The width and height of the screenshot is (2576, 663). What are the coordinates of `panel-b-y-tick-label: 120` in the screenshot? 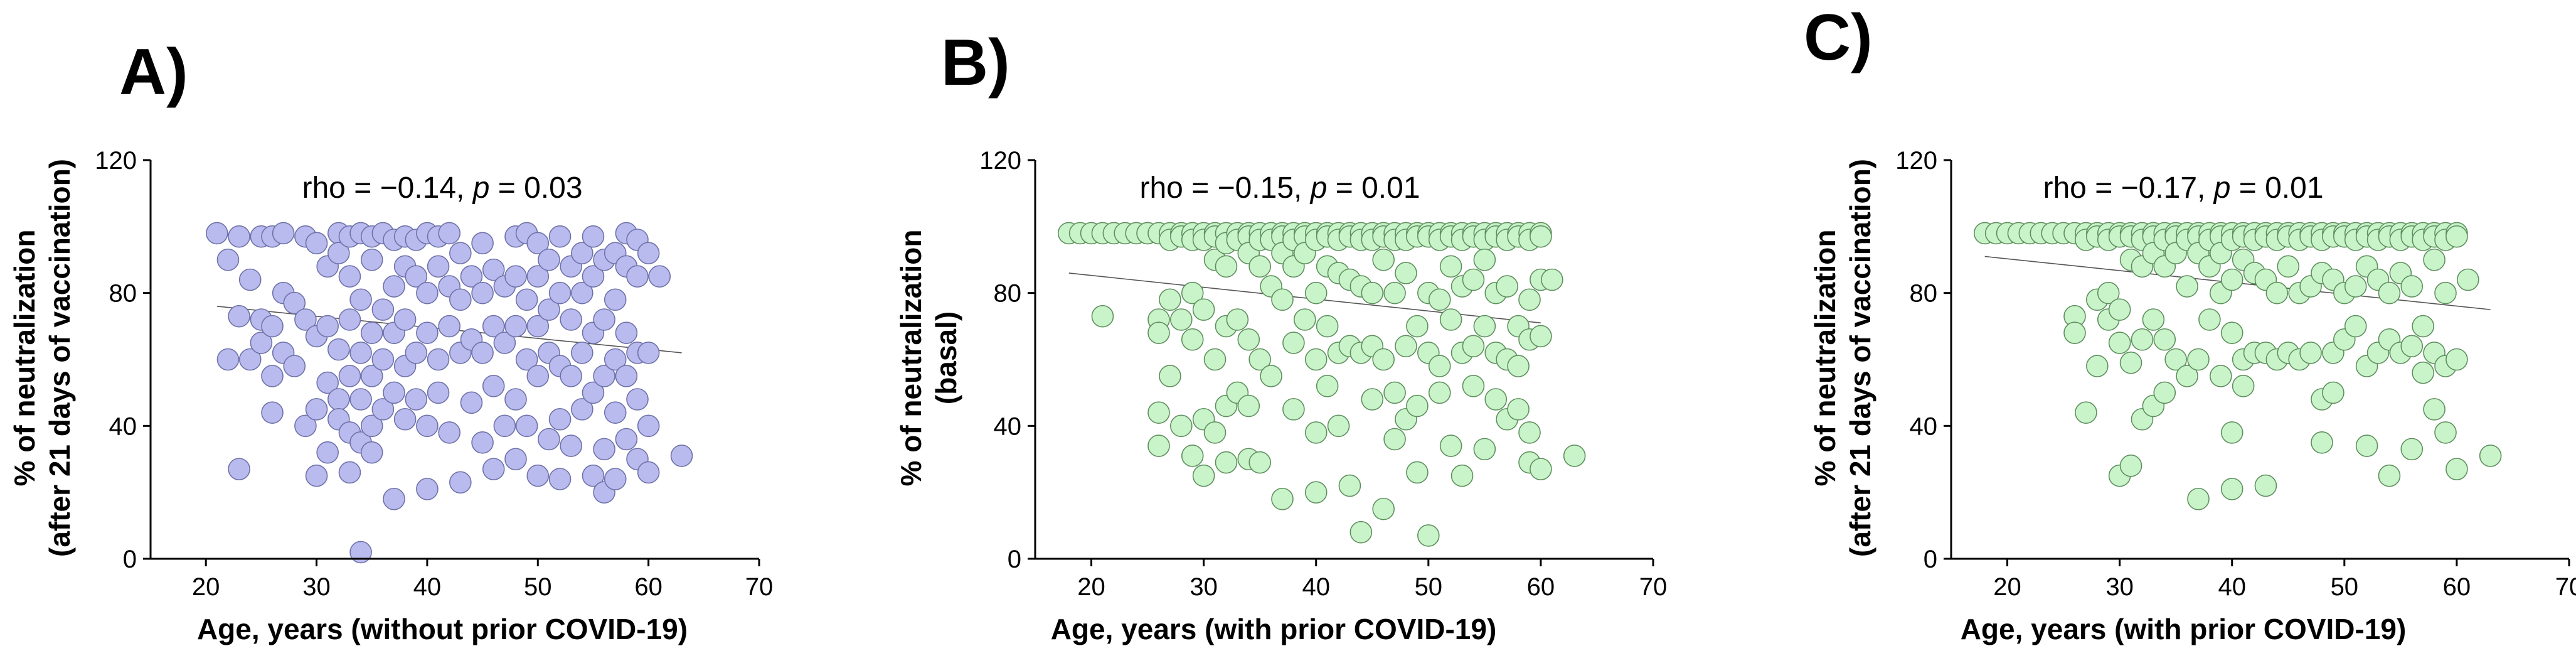 It's located at (1000, 161).